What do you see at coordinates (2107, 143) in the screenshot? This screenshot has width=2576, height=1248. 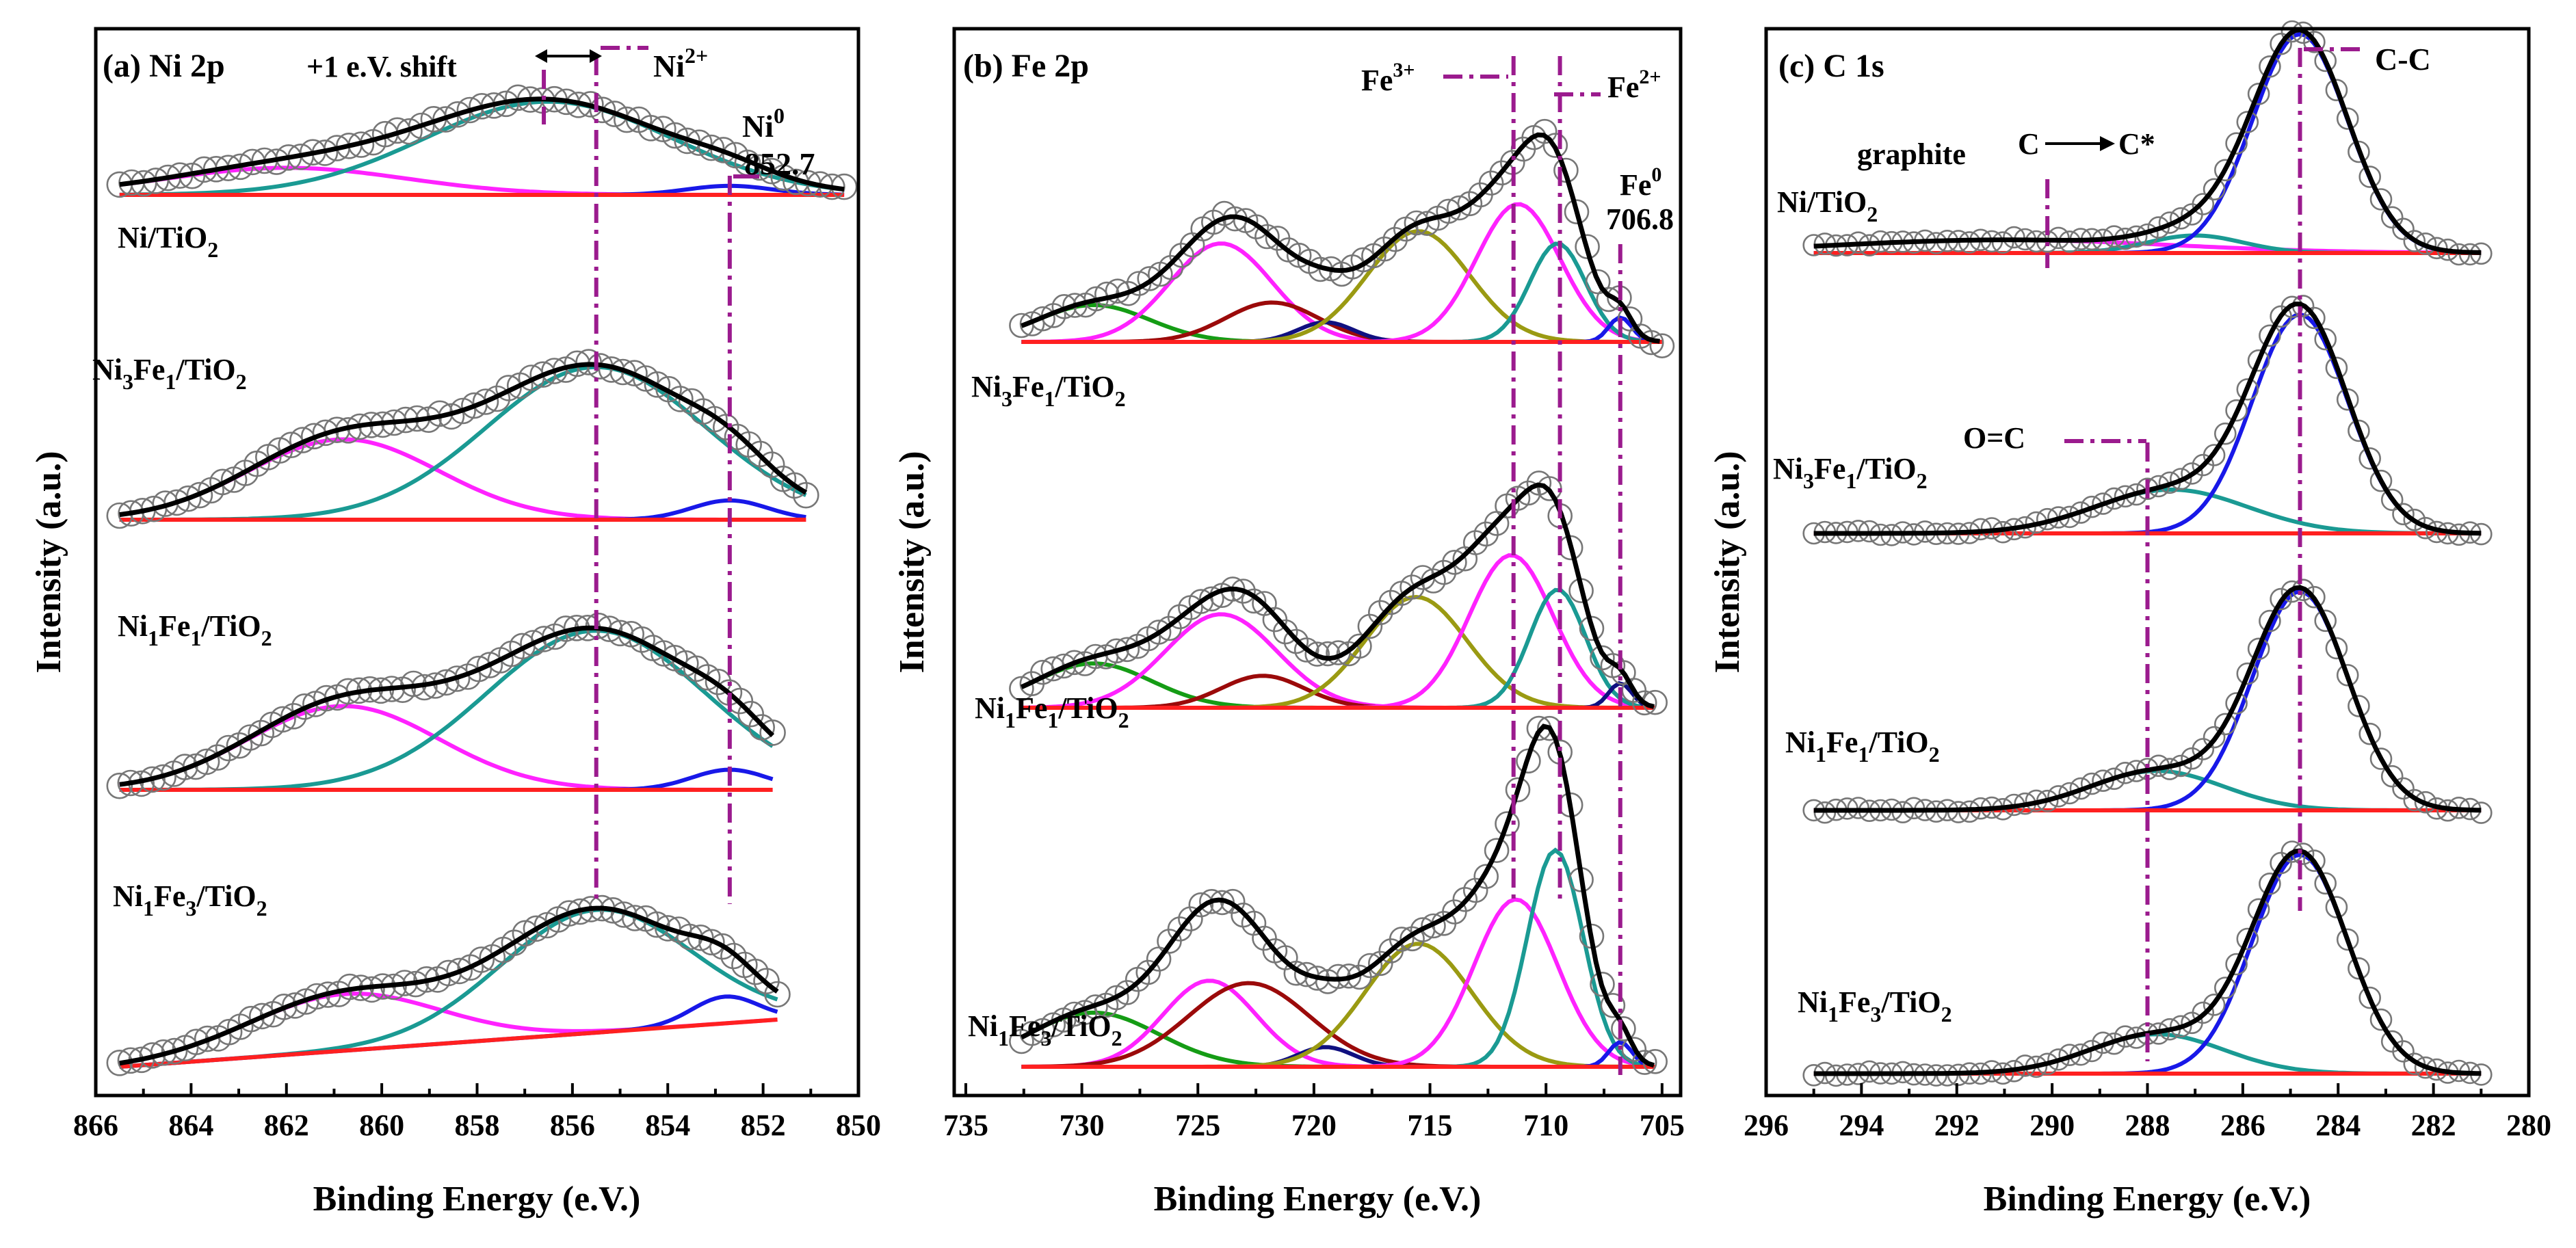 I see `panel-c-arrow-head-icon` at bounding box center [2107, 143].